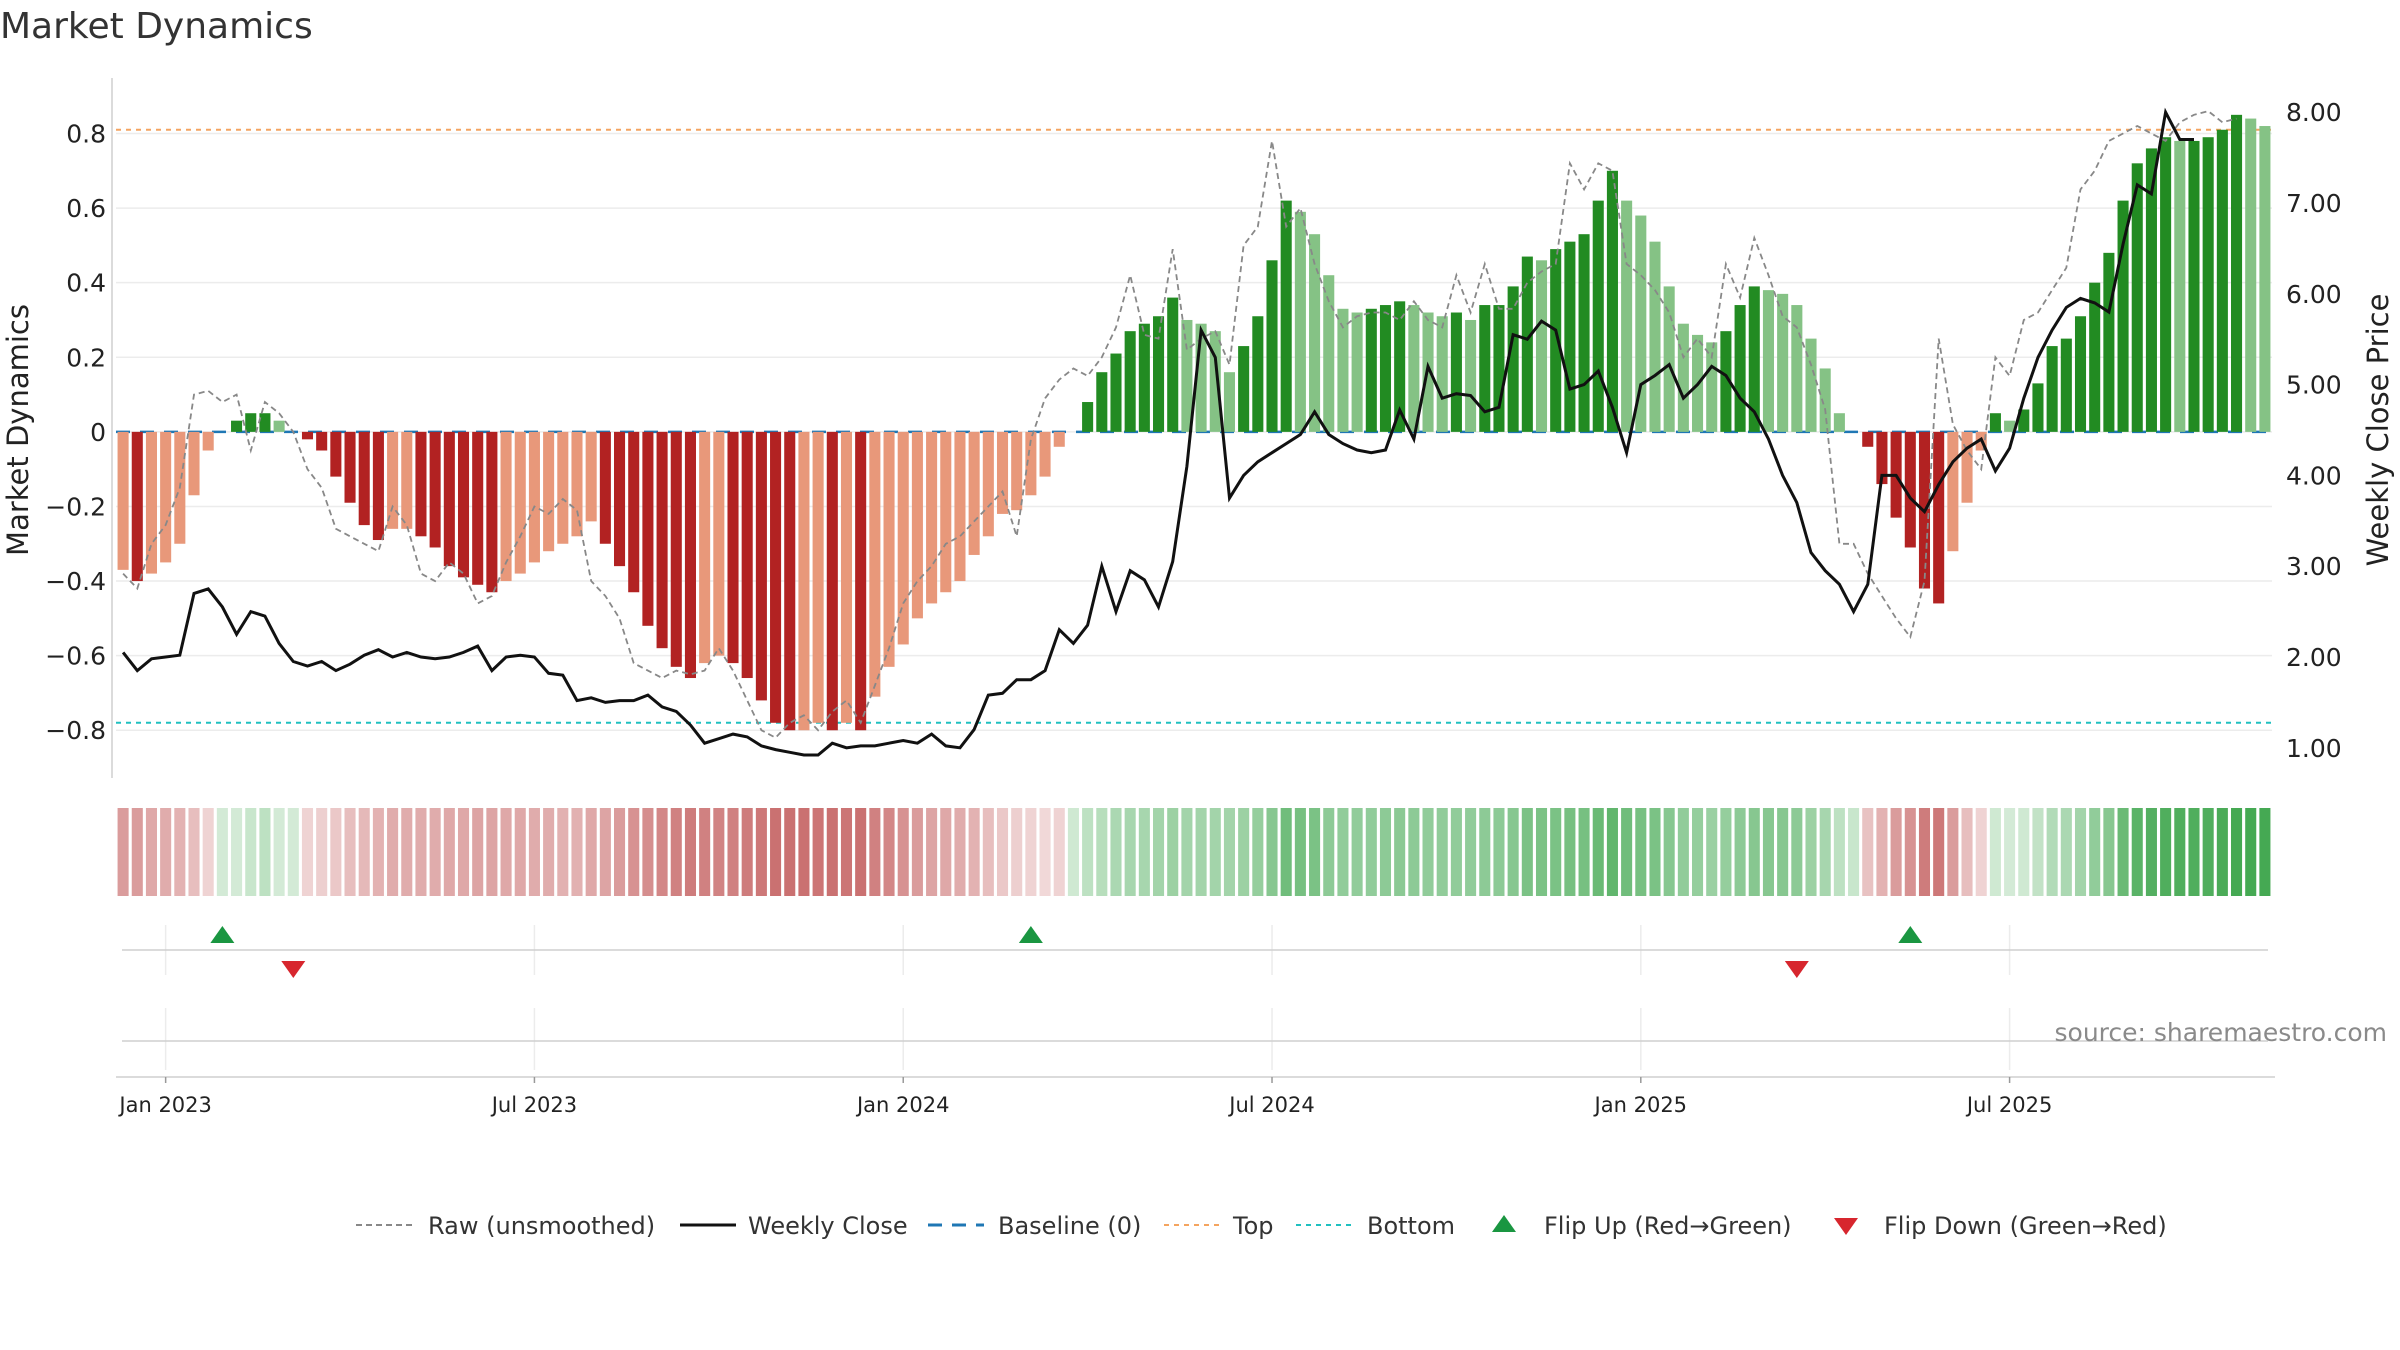  What do you see at coordinates (1504, 1223) in the screenshot?
I see `legend-swatch-flip-up` at bounding box center [1504, 1223].